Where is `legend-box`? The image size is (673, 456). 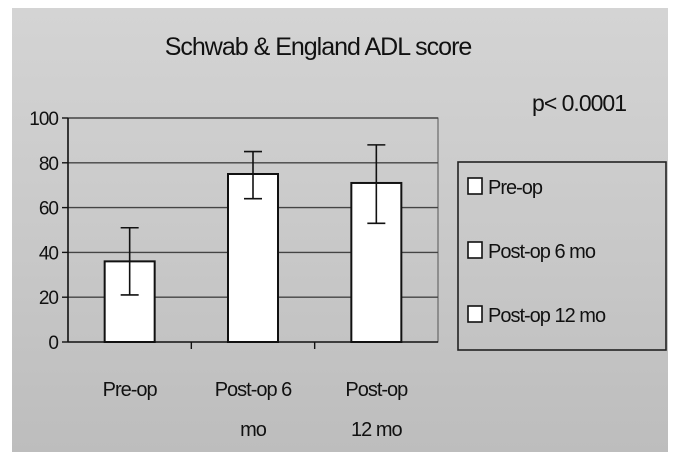
legend-box is located at coordinates (562, 256).